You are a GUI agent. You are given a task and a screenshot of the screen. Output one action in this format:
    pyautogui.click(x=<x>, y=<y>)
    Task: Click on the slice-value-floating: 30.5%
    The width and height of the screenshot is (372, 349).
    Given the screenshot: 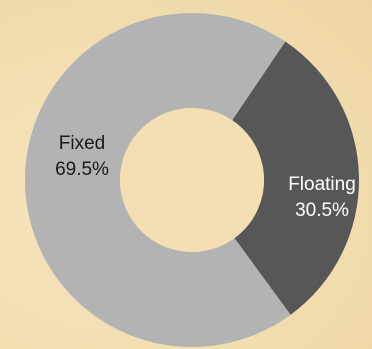 What is the action you would take?
    pyautogui.click(x=322, y=210)
    